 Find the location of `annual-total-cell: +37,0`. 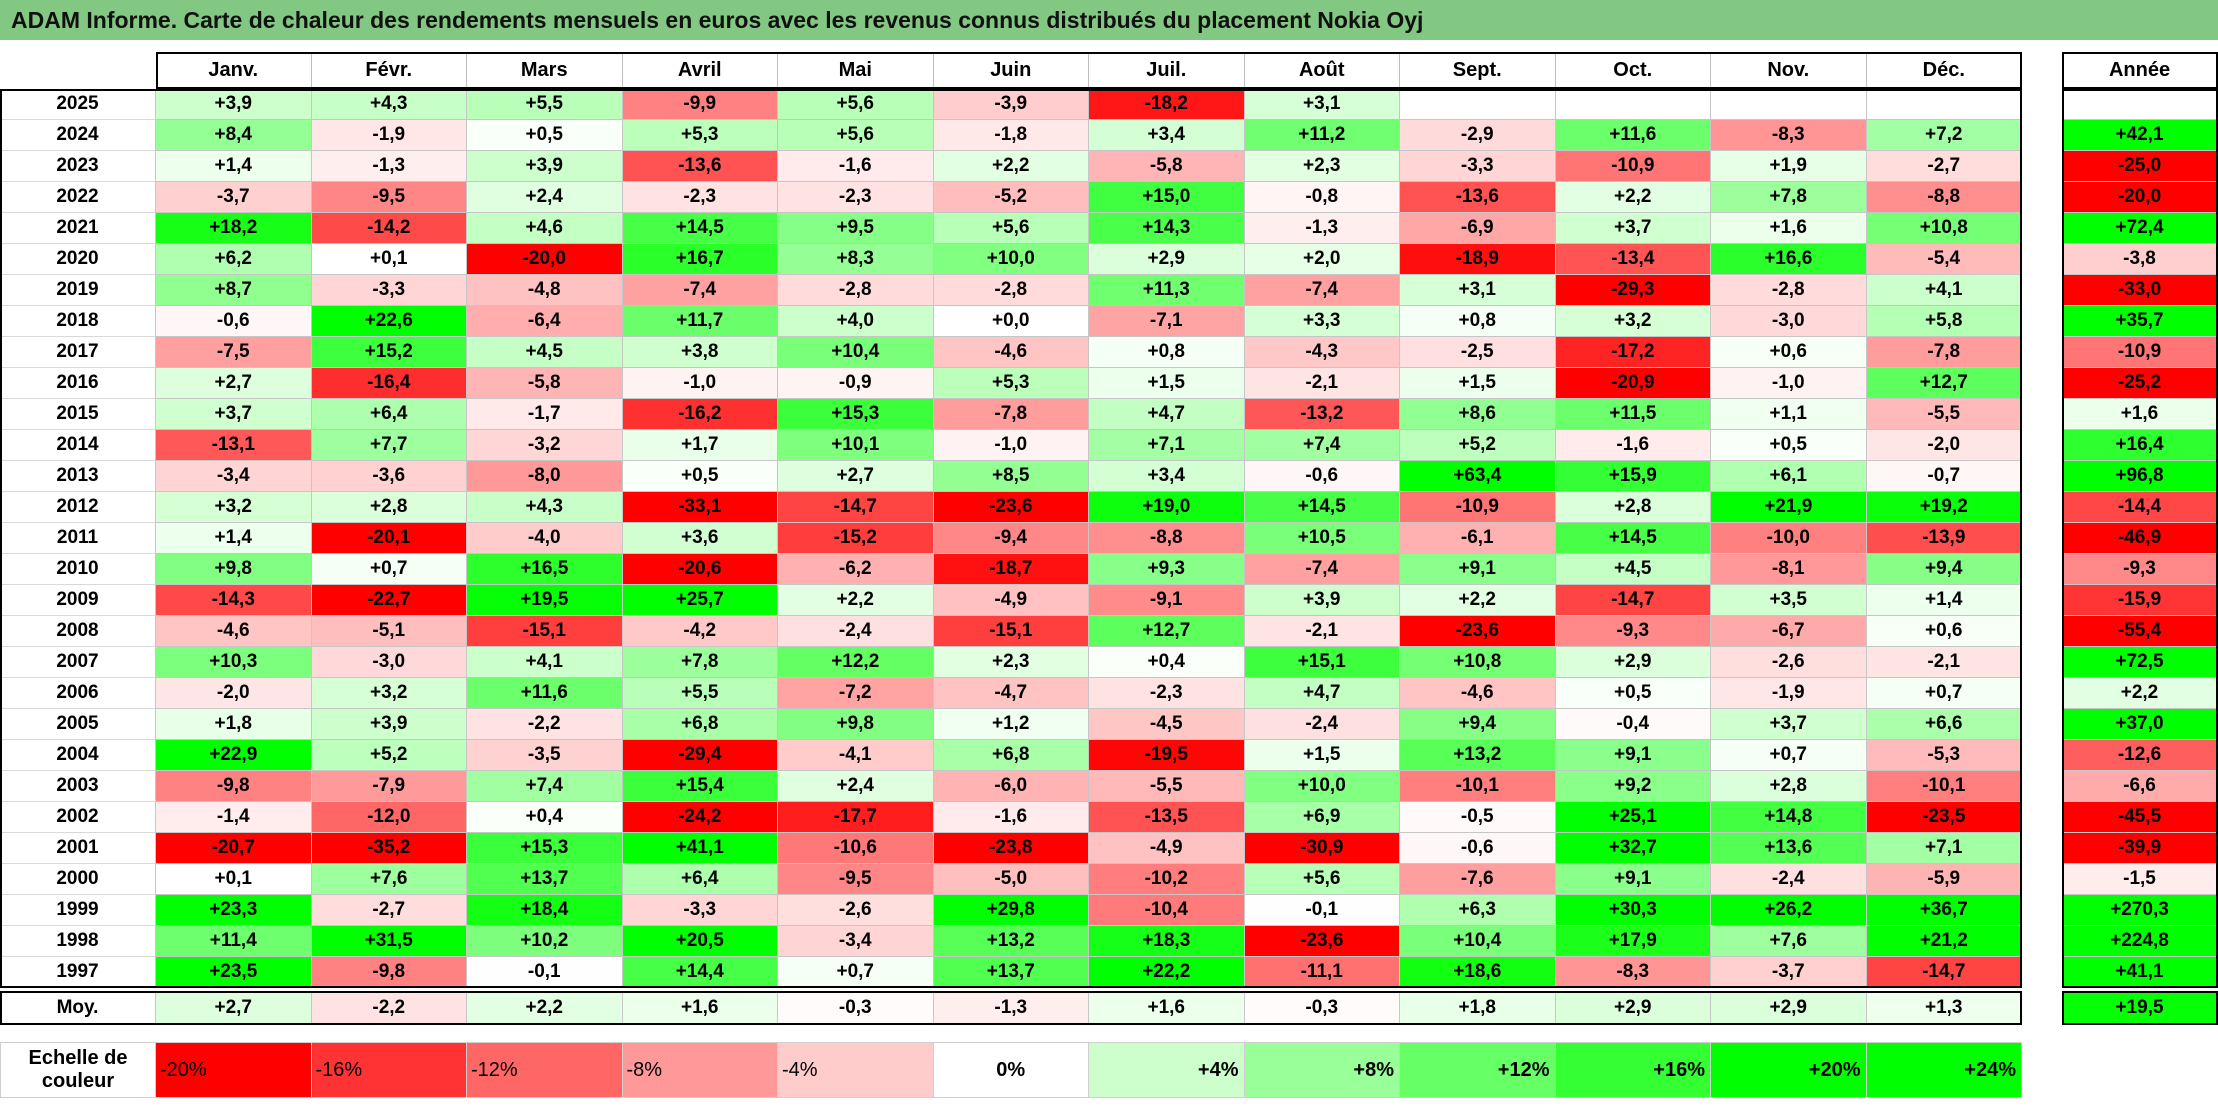

annual-total-cell: +37,0 is located at coordinates (2140, 724).